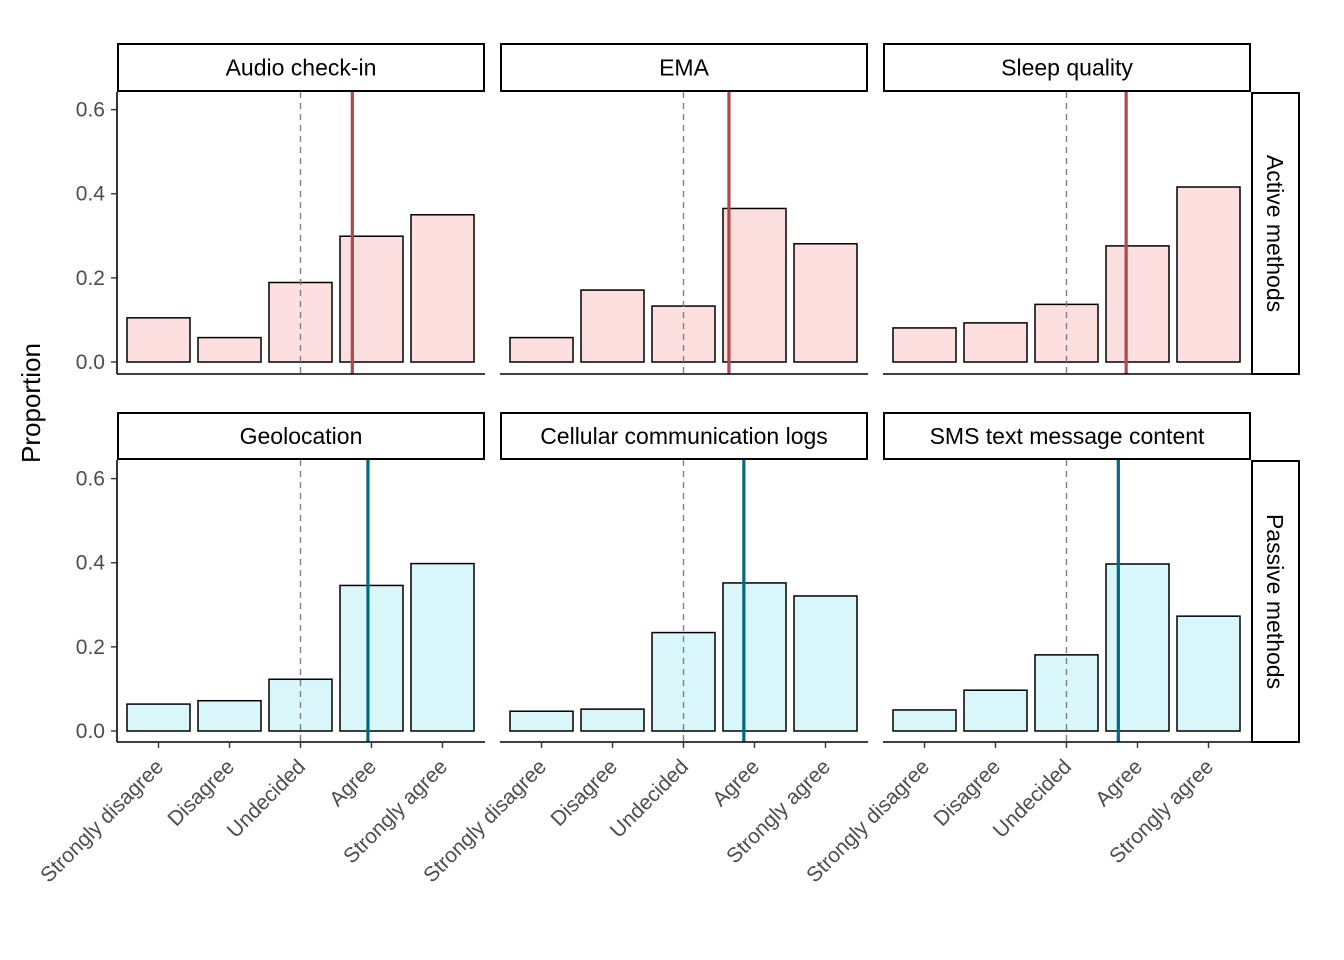 The height and width of the screenshot is (960, 1344). I want to click on row-facet-strip-1: Active methods, so click(1275, 233).